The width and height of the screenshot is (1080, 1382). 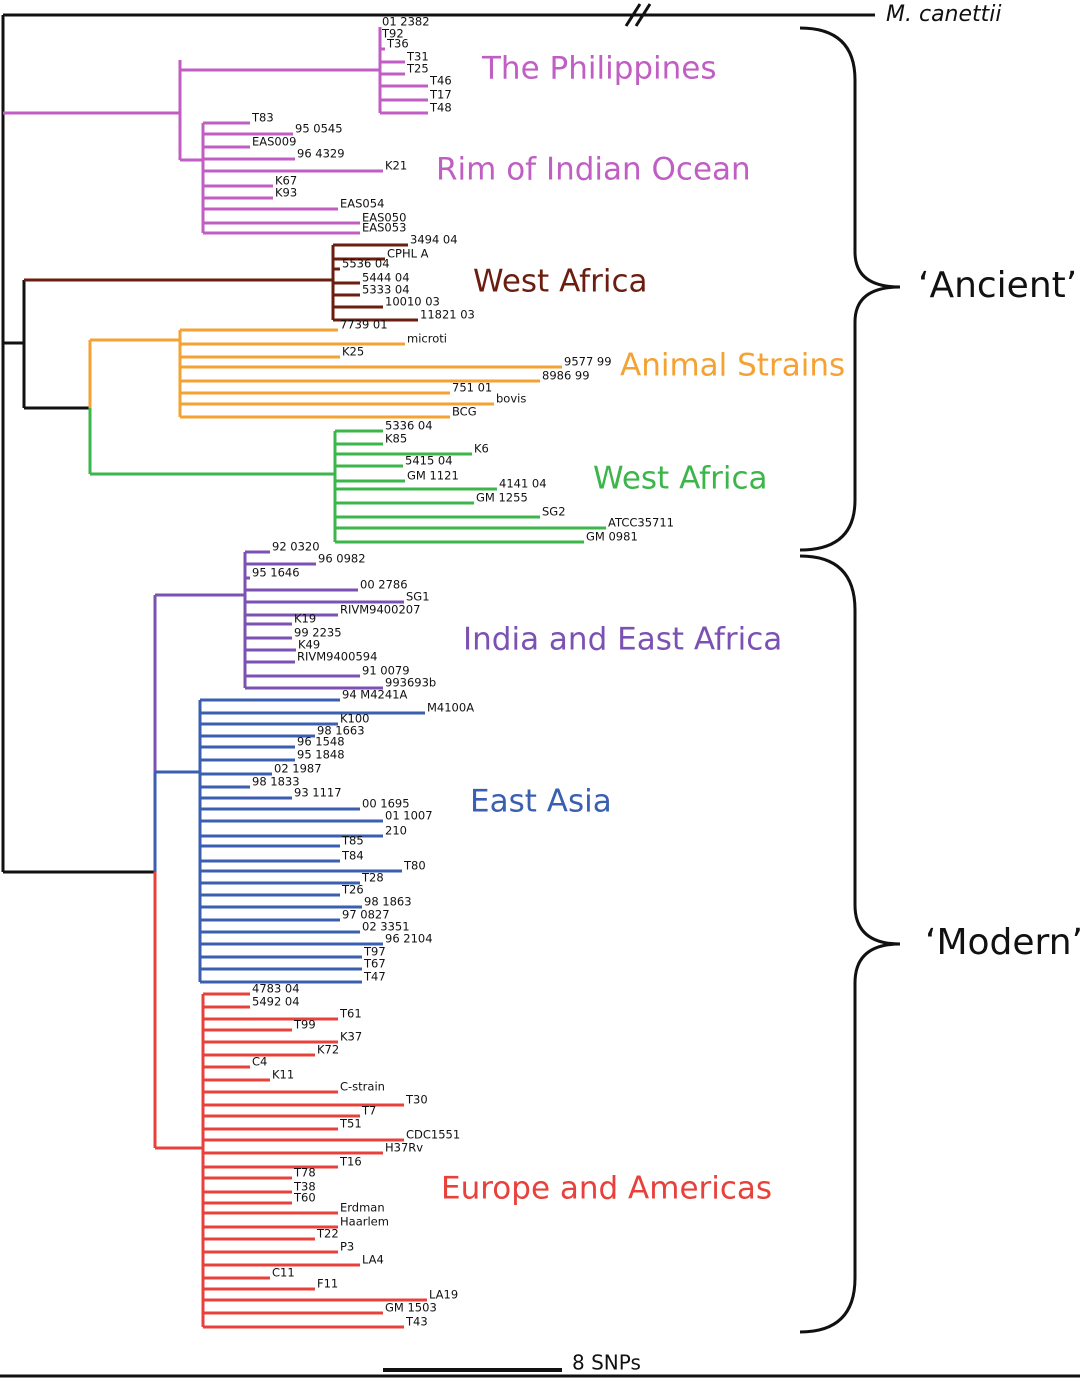 What do you see at coordinates (554, 512) in the screenshot?
I see `leaf-label: SG2` at bounding box center [554, 512].